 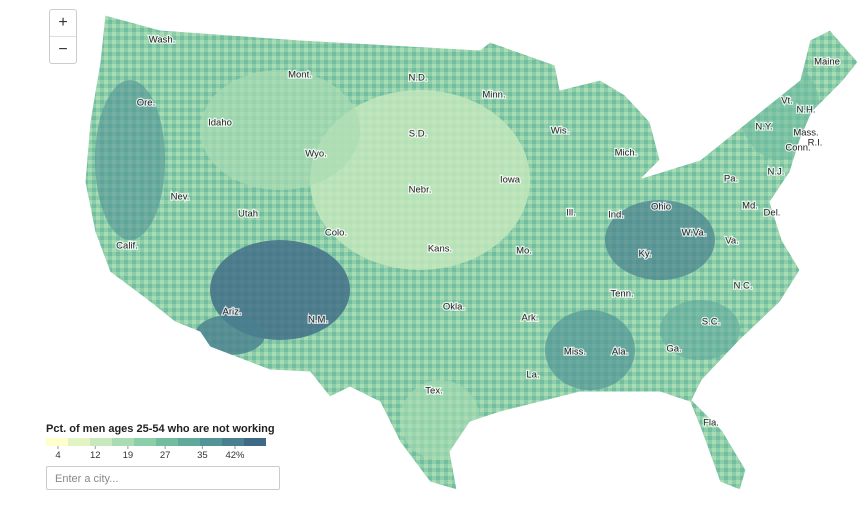 I want to click on state-label: Pa., so click(x=731, y=179).